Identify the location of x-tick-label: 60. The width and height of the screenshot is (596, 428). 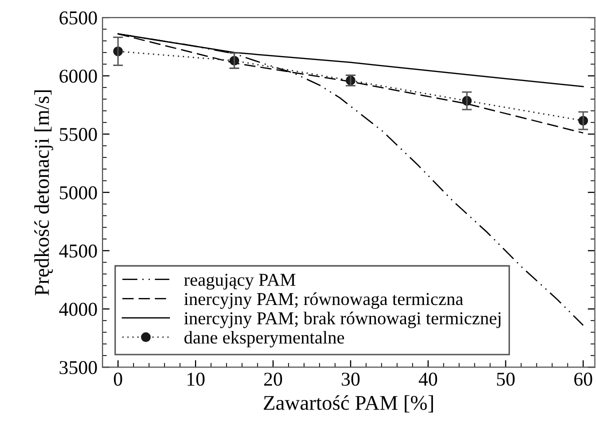
(583, 379).